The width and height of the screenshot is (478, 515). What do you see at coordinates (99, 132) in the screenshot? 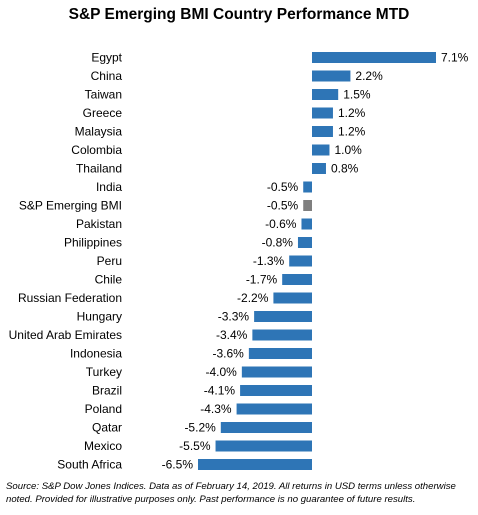
I see `category-label-malaysia: Malaysia` at bounding box center [99, 132].